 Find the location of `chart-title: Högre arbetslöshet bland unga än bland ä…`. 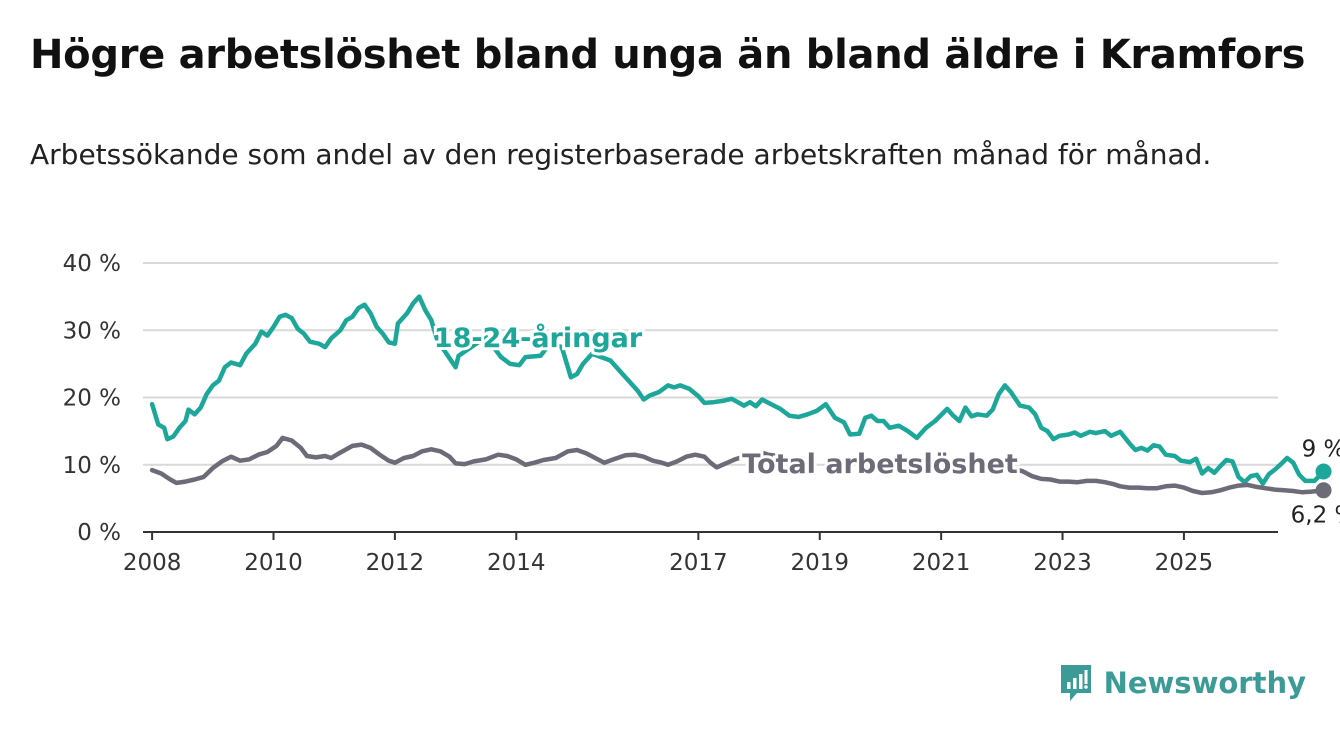

chart-title: Högre arbetslöshet bland unga än bland ä… is located at coordinates (668, 55).